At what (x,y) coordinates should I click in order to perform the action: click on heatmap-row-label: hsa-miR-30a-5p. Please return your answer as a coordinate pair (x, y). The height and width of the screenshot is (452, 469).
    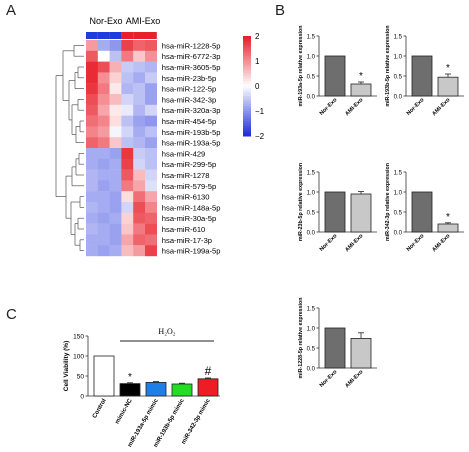
    Looking at the image, I should click on (189, 218).